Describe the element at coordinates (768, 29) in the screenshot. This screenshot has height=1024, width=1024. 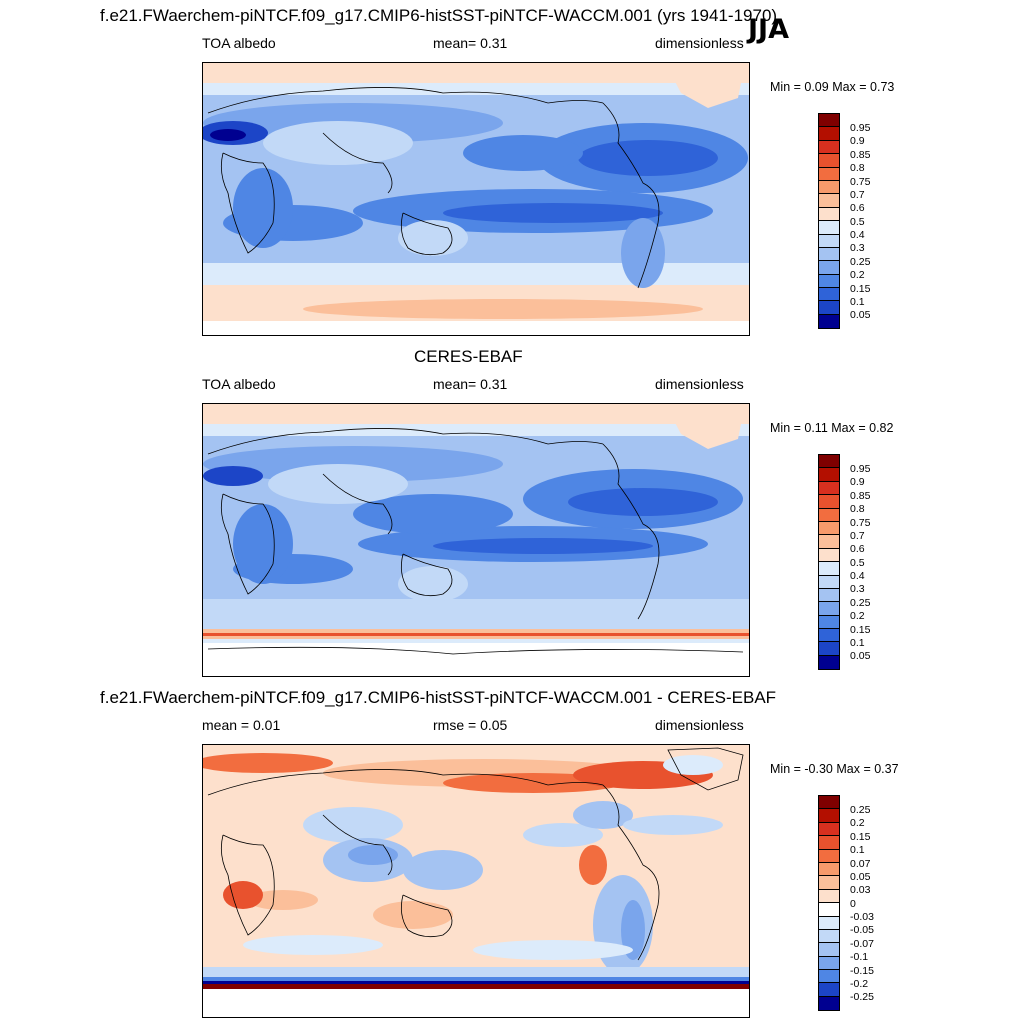
I see `season-label: JJA` at that location.